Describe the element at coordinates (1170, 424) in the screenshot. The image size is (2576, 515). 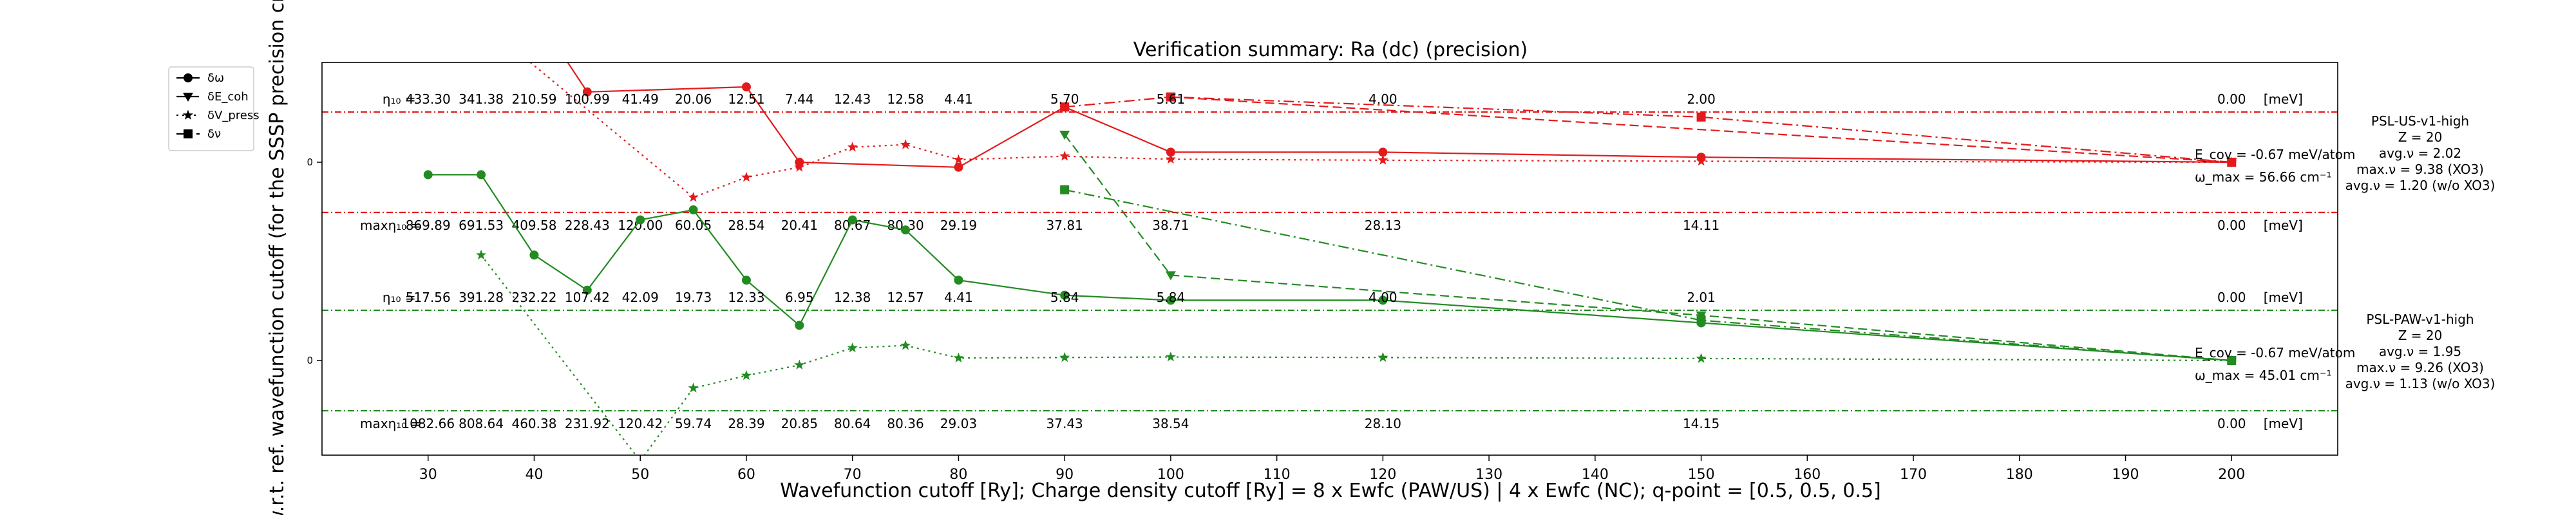
I see `max-eta10-value: 38.54` at that location.